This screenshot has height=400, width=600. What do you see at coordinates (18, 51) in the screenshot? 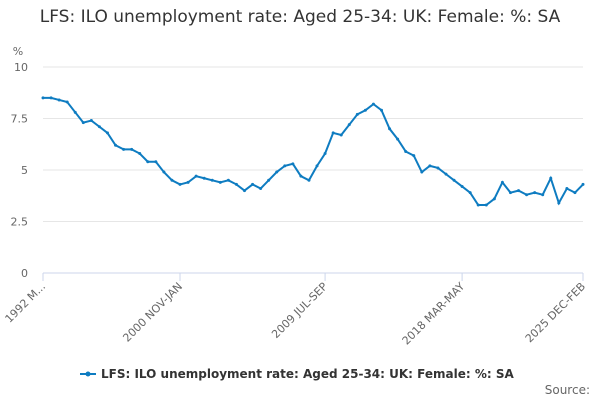
I see `y-axis-label: %` at bounding box center [18, 51].